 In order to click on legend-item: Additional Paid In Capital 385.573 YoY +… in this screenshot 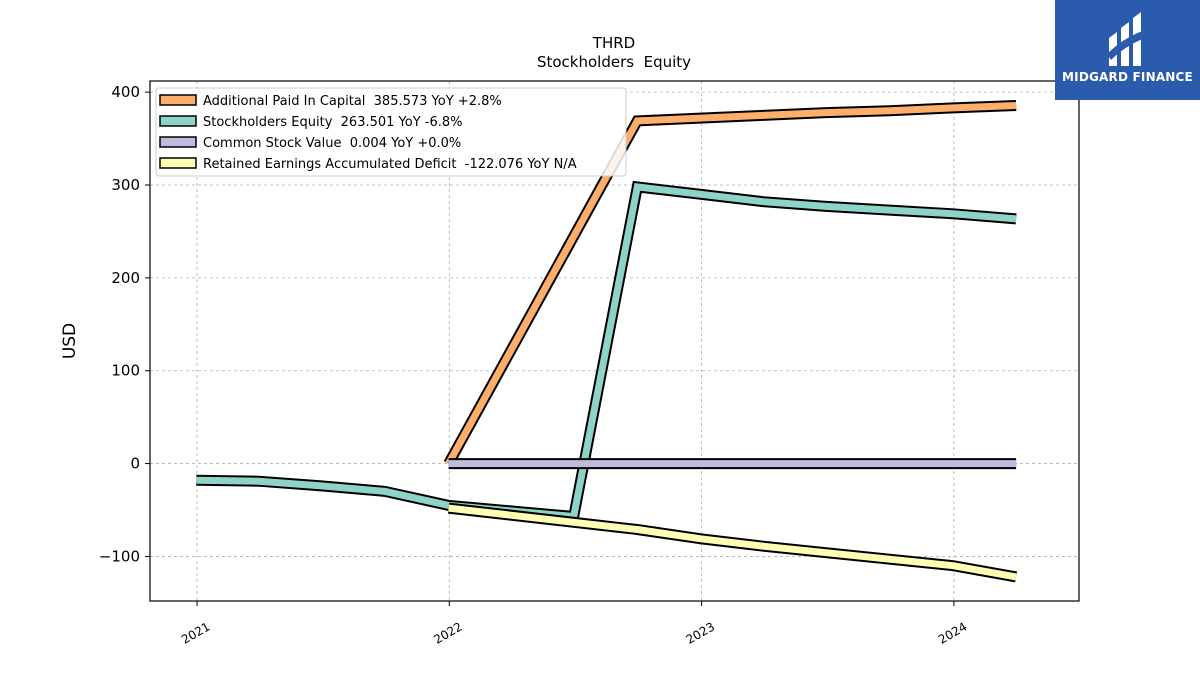, I will do `click(330, 101)`.